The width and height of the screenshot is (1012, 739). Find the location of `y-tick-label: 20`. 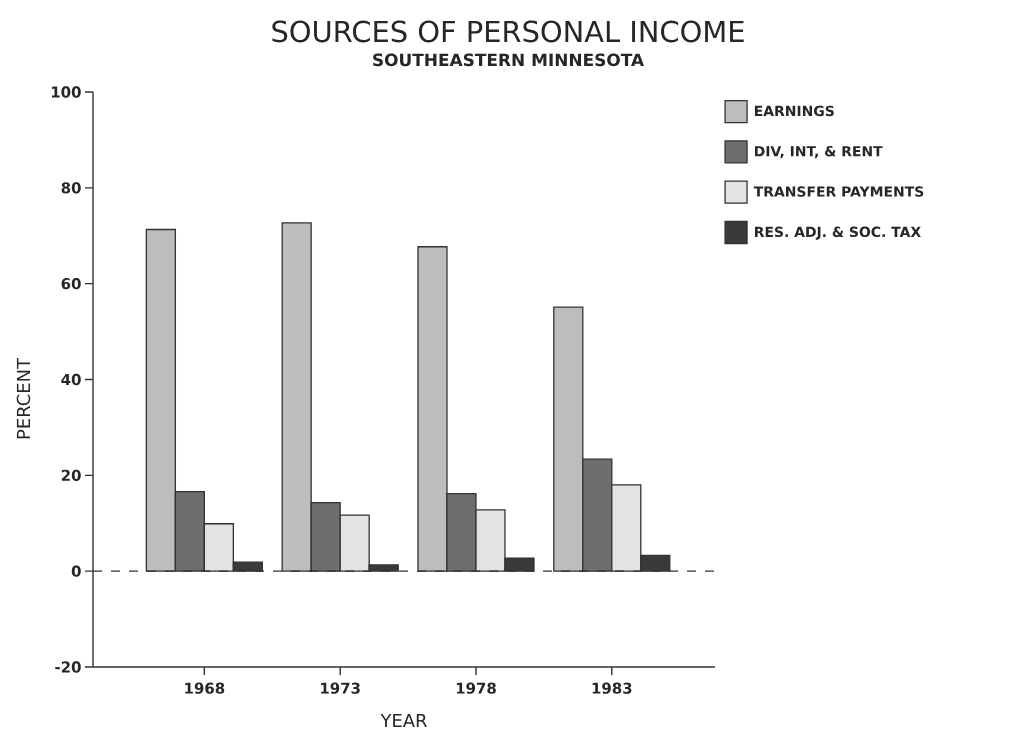

y-tick-label: 20 is located at coordinates (71, 475).